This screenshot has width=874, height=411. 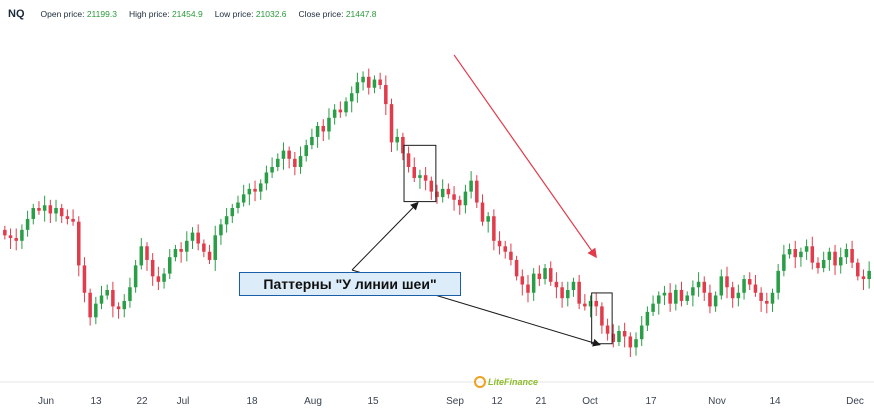 I want to click on close-price: Close price: 21447.8, so click(x=338, y=14).